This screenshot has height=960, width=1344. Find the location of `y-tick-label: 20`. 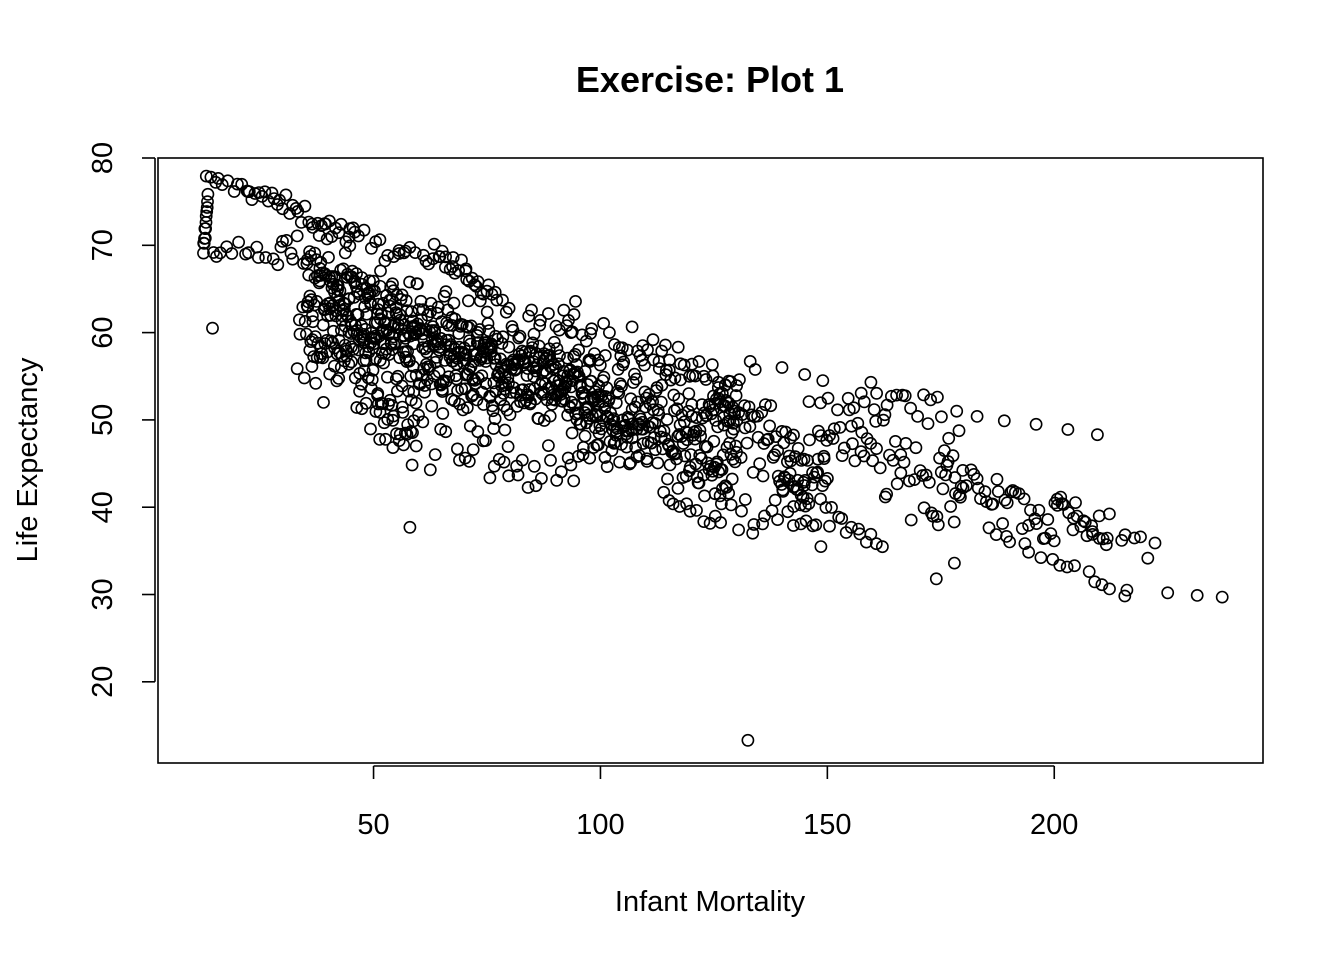

y-tick-label: 20 is located at coordinates (103, 682).